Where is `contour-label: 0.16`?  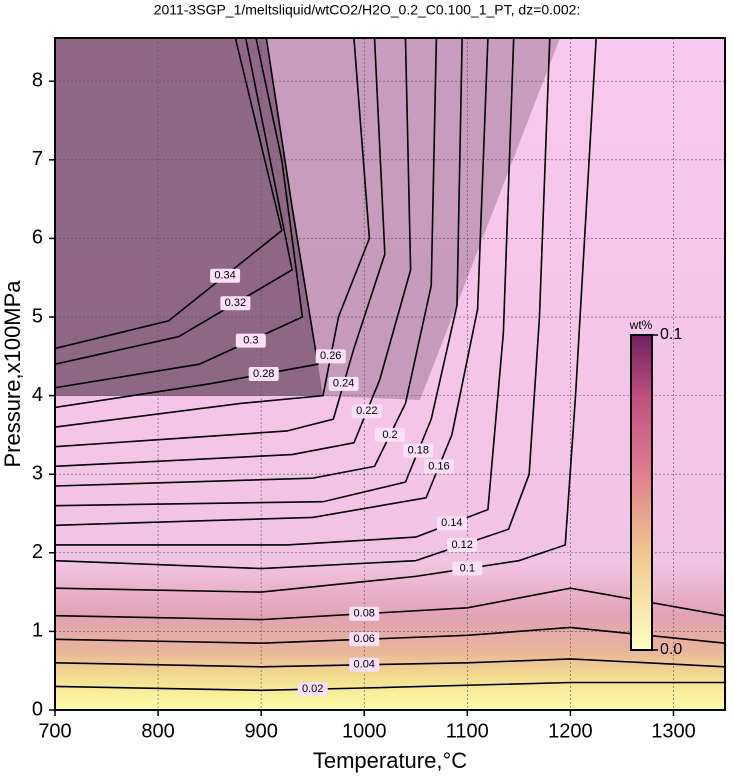
contour-label: 0.16 is located at coordinates (438, 466).